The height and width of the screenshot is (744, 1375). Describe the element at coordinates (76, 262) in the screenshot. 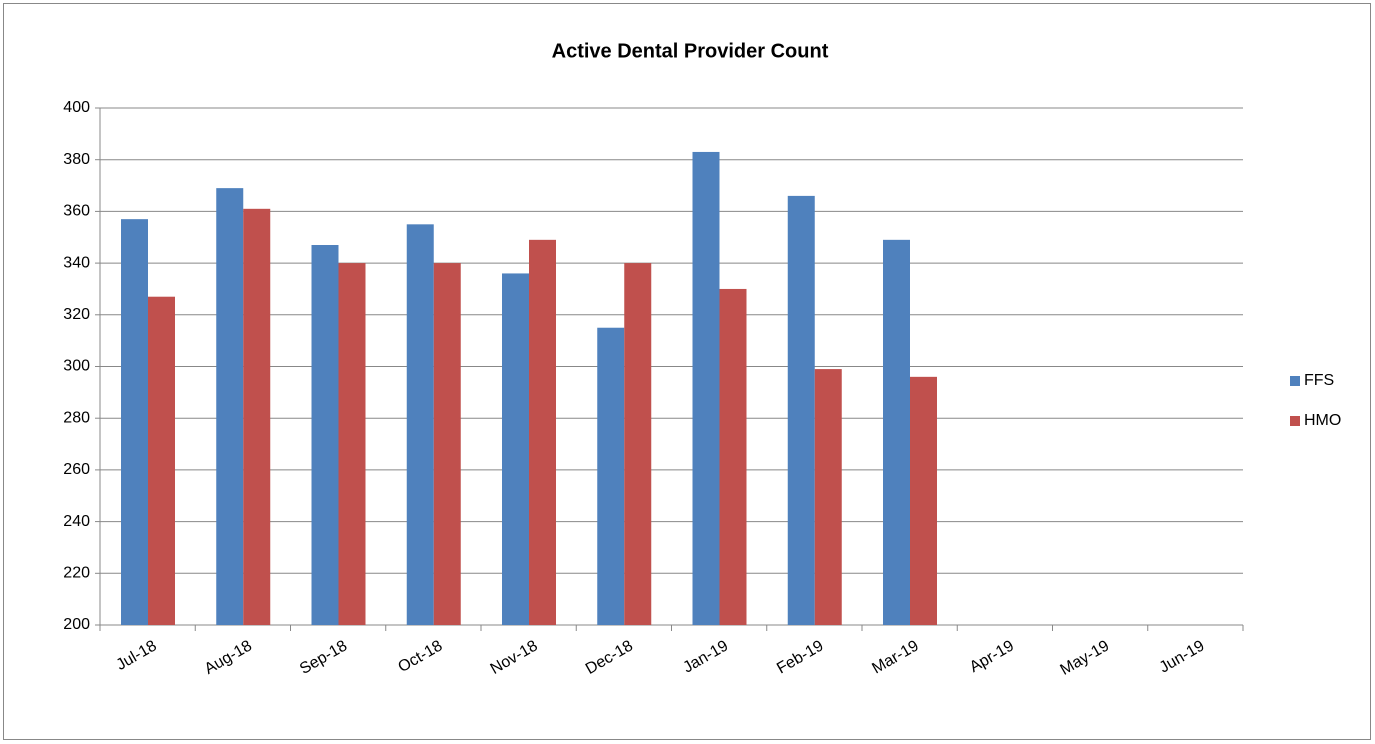

I see `y-tick-label: 340` at that location.